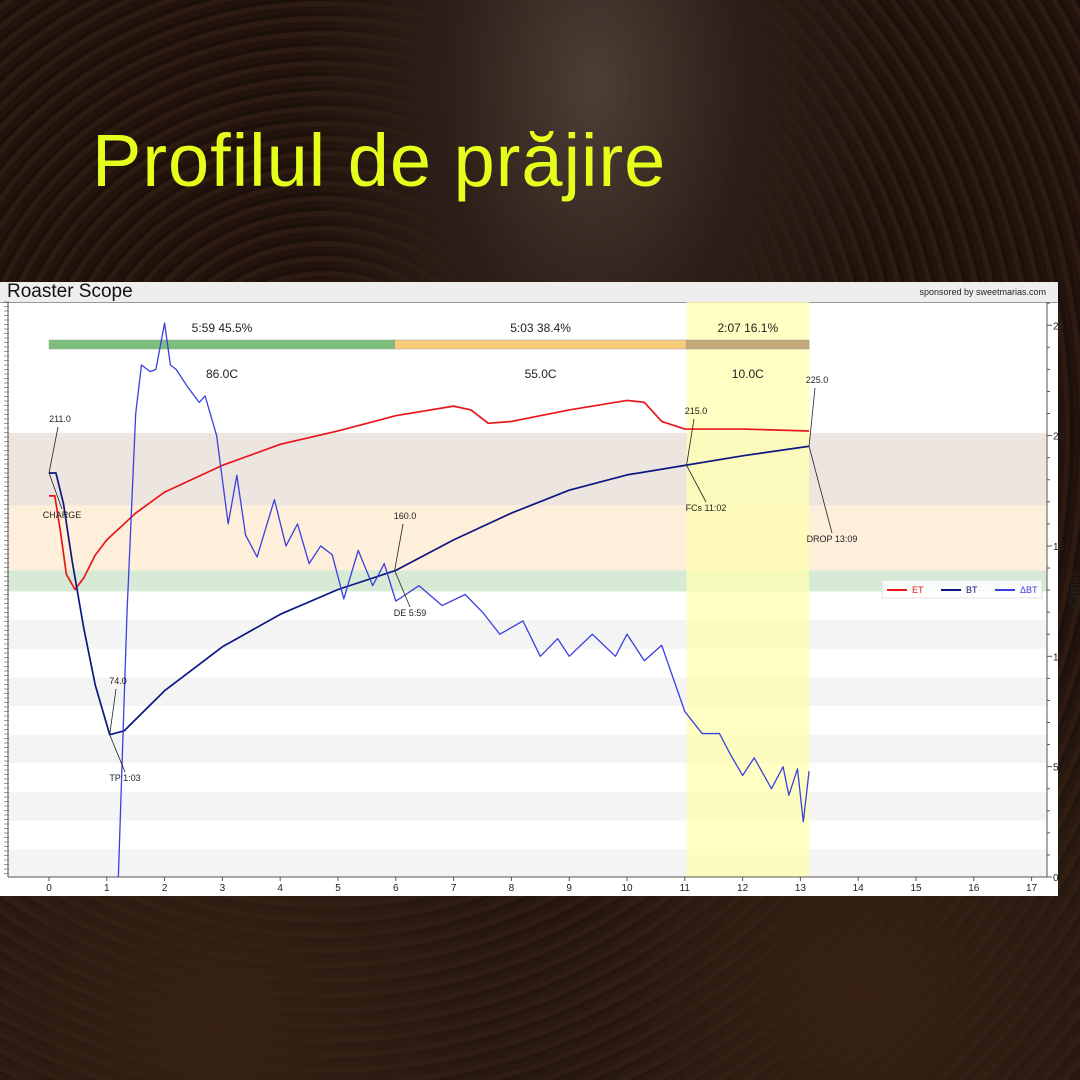 The image size is (1080, 1080). What do you see at coordinates (107, 888) in the screenshot?
I see `x-tick-label: 1` at bounding box center [107, 888].